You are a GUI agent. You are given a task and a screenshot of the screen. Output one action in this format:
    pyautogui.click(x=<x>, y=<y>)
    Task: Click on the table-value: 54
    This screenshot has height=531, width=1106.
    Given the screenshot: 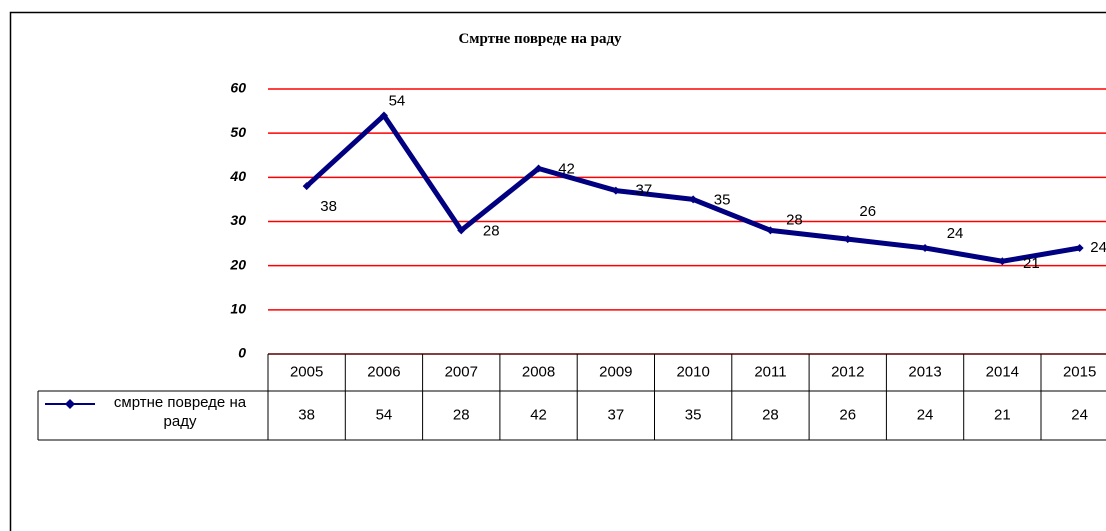 What is the action you would take?
    pyautogui.click(x=384, y=414)
    